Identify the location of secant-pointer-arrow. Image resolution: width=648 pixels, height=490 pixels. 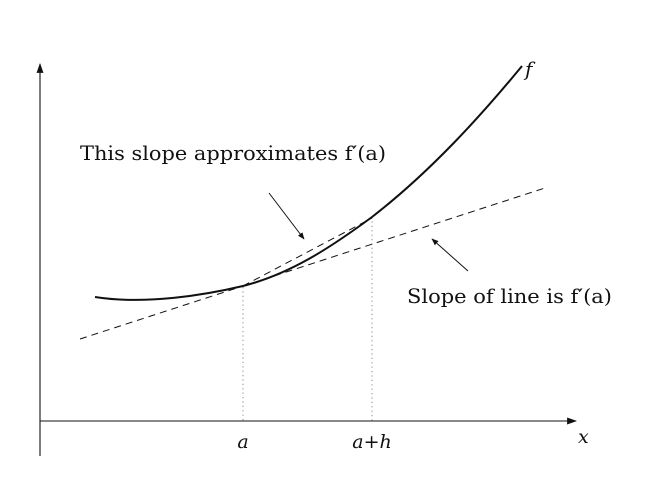
(286, 216).